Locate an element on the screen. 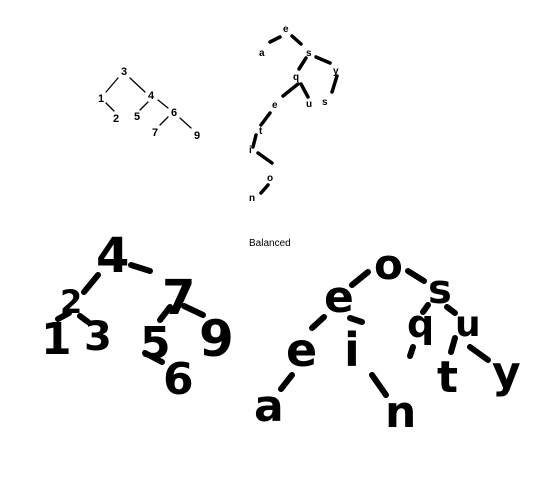  balanced-caption: Balanced is located at coordinates (270, 243).